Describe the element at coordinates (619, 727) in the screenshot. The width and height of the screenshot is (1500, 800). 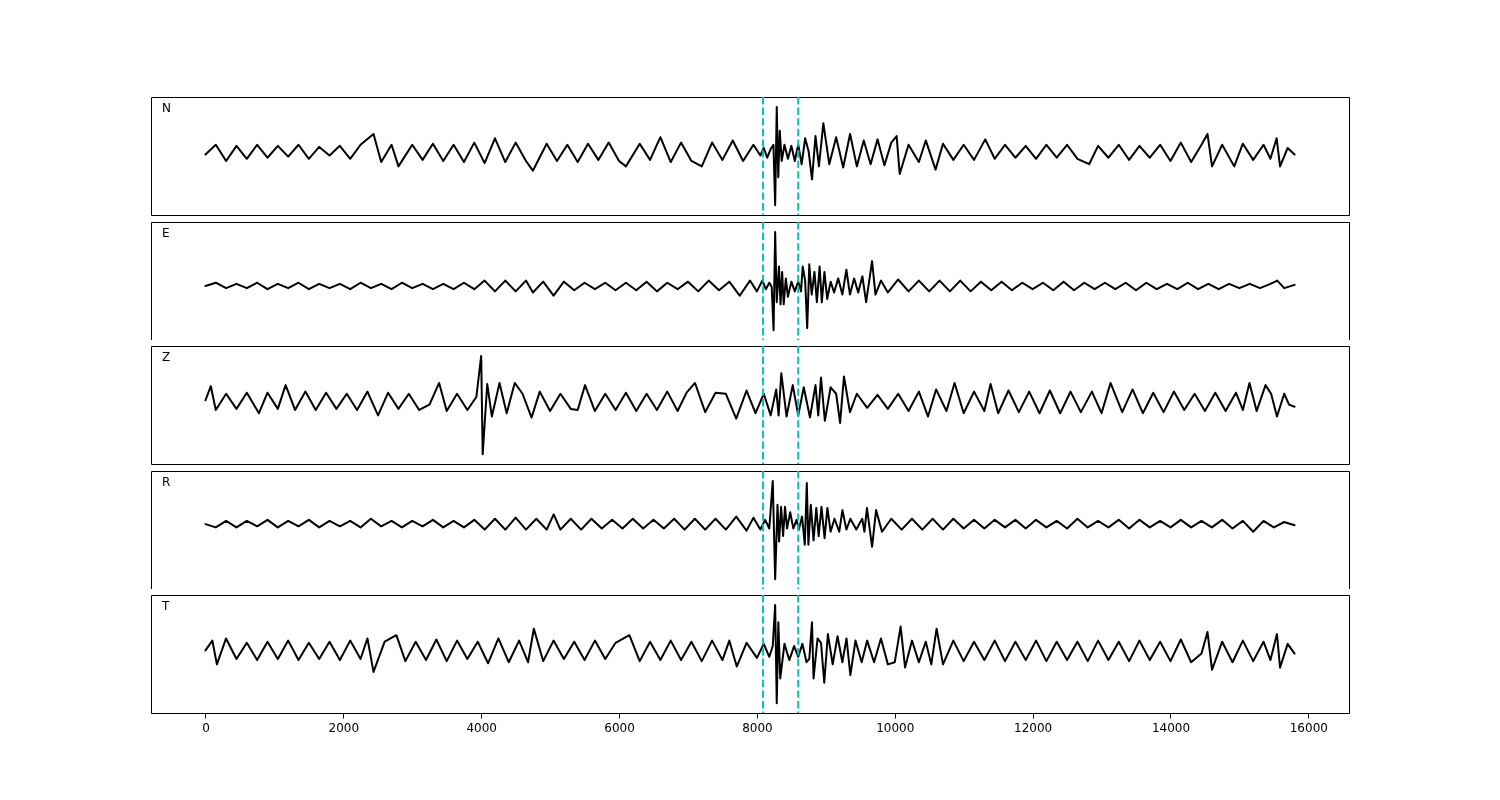
I see `x-tick-label: 6000` at that location.